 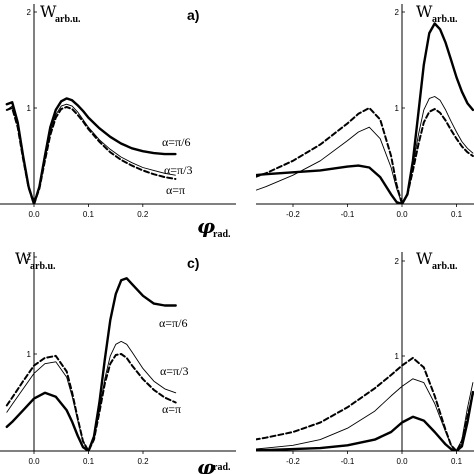 I want to click on panel-label: c), so click(x=193, y=263).